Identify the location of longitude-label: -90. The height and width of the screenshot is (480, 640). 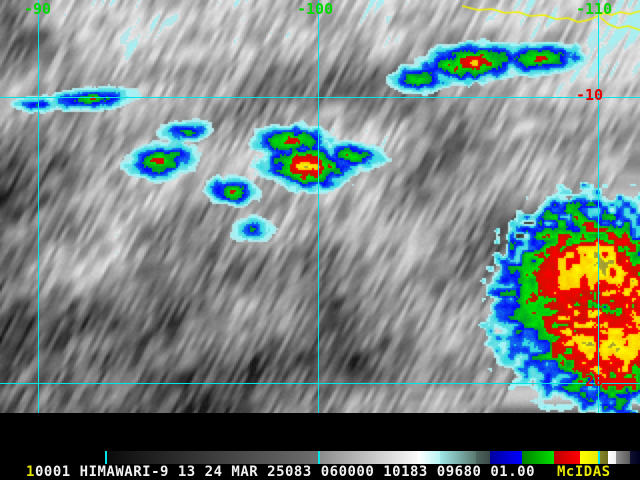
(38, 9).